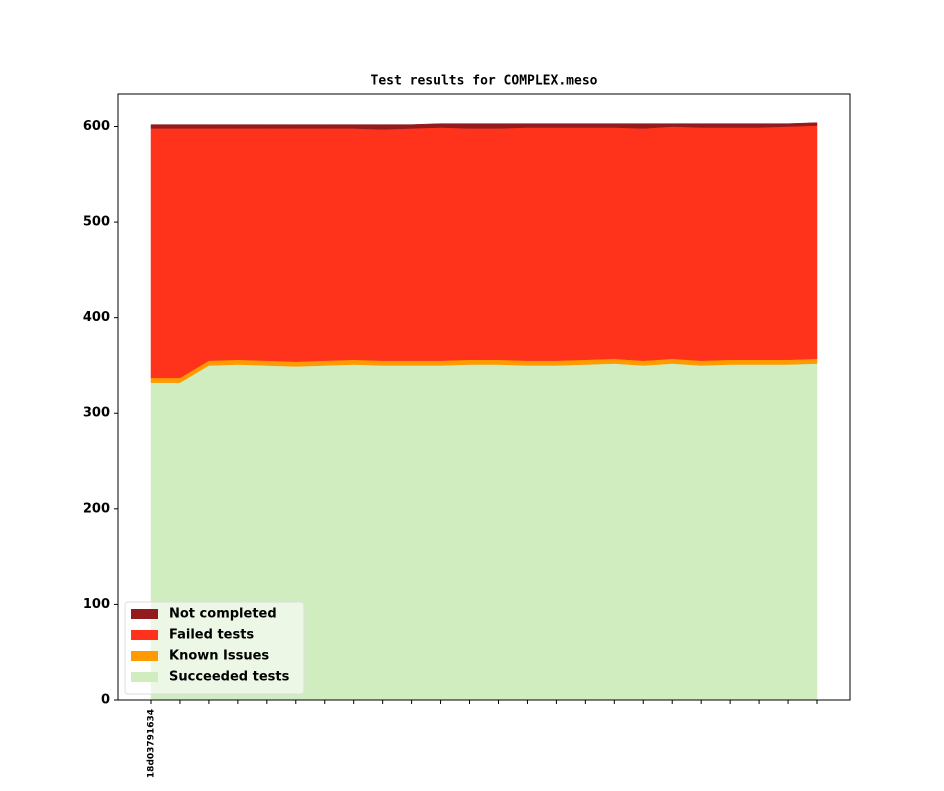  I want to click on y-tick-label: 100, so click(96, 604).